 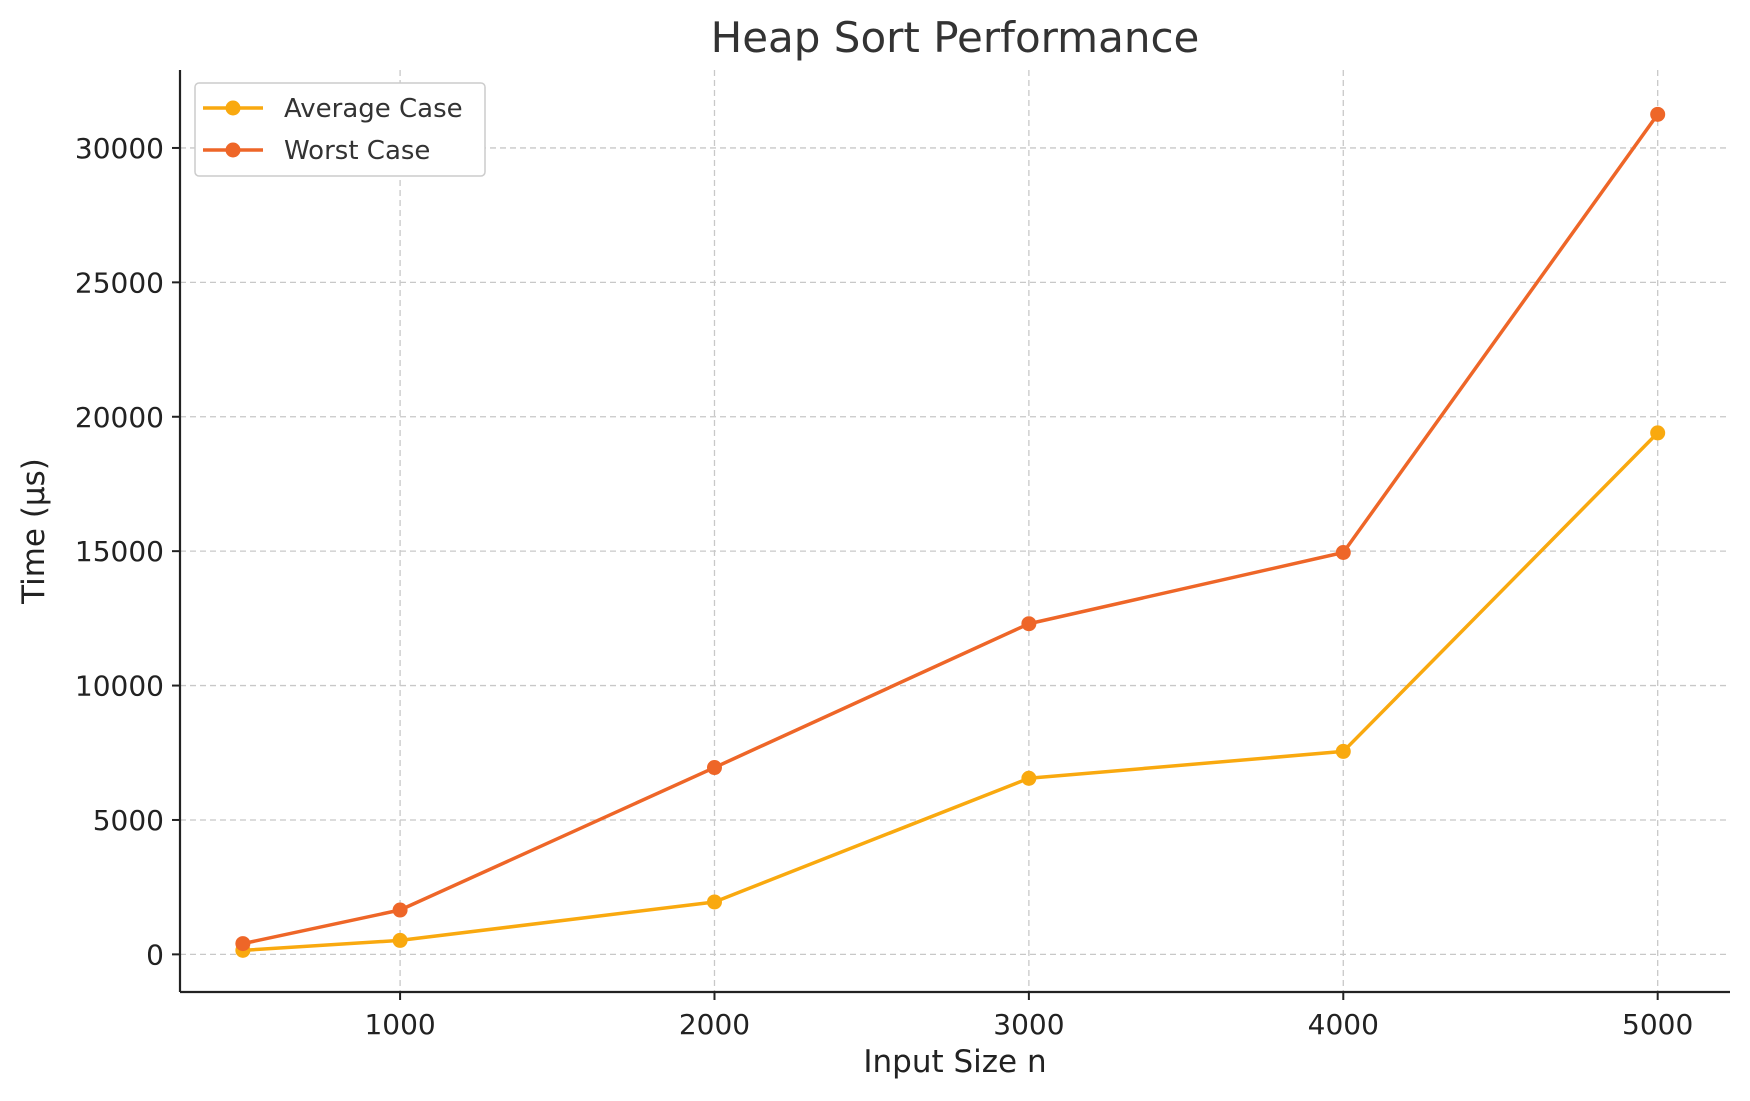 I want to click on y-tick-label: 30000, so click(x=119, y=148).